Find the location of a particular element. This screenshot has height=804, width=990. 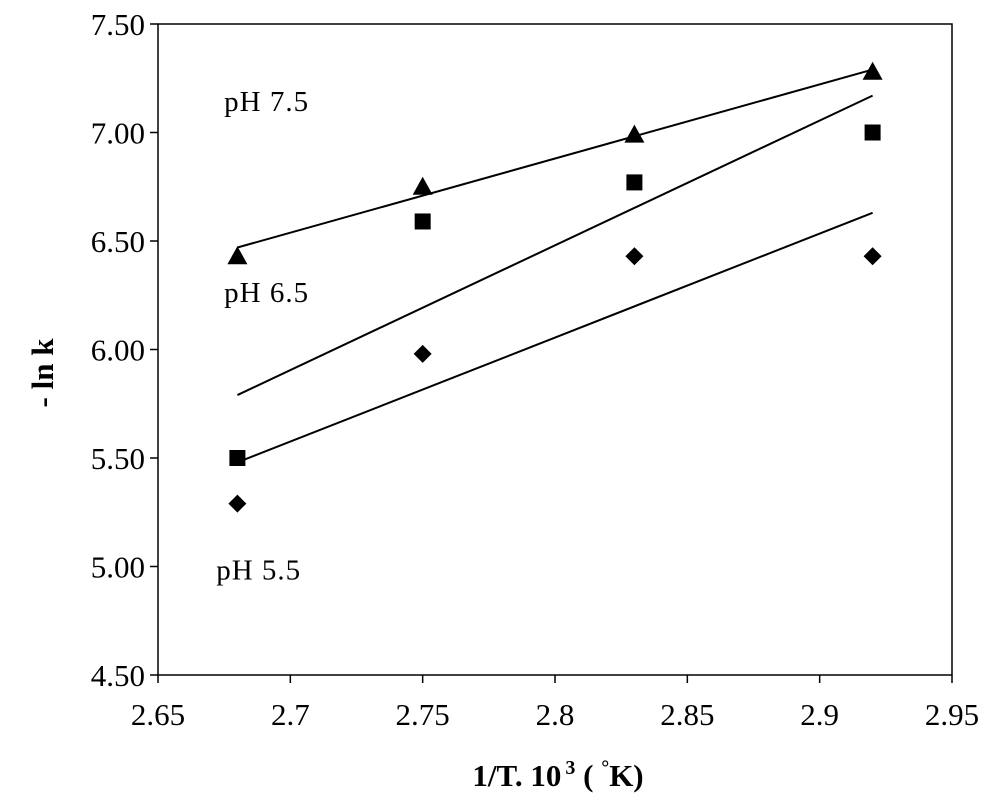

series-annotation: pH 6.5 is located at coordinates (266, 293).